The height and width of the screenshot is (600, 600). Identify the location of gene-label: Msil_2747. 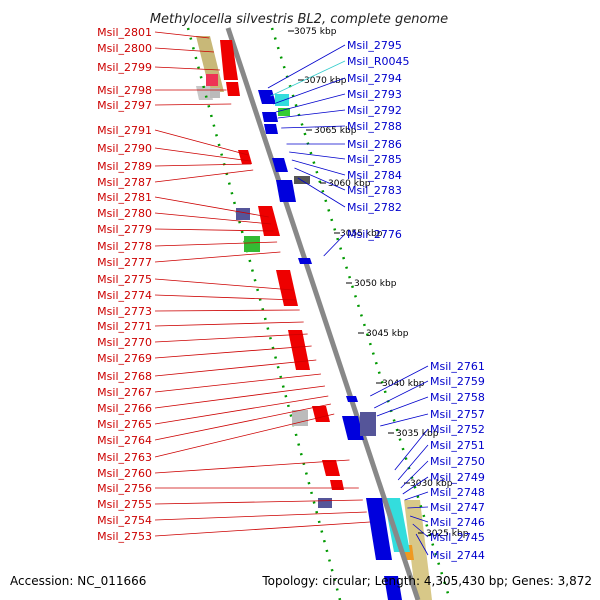
(457, 507).